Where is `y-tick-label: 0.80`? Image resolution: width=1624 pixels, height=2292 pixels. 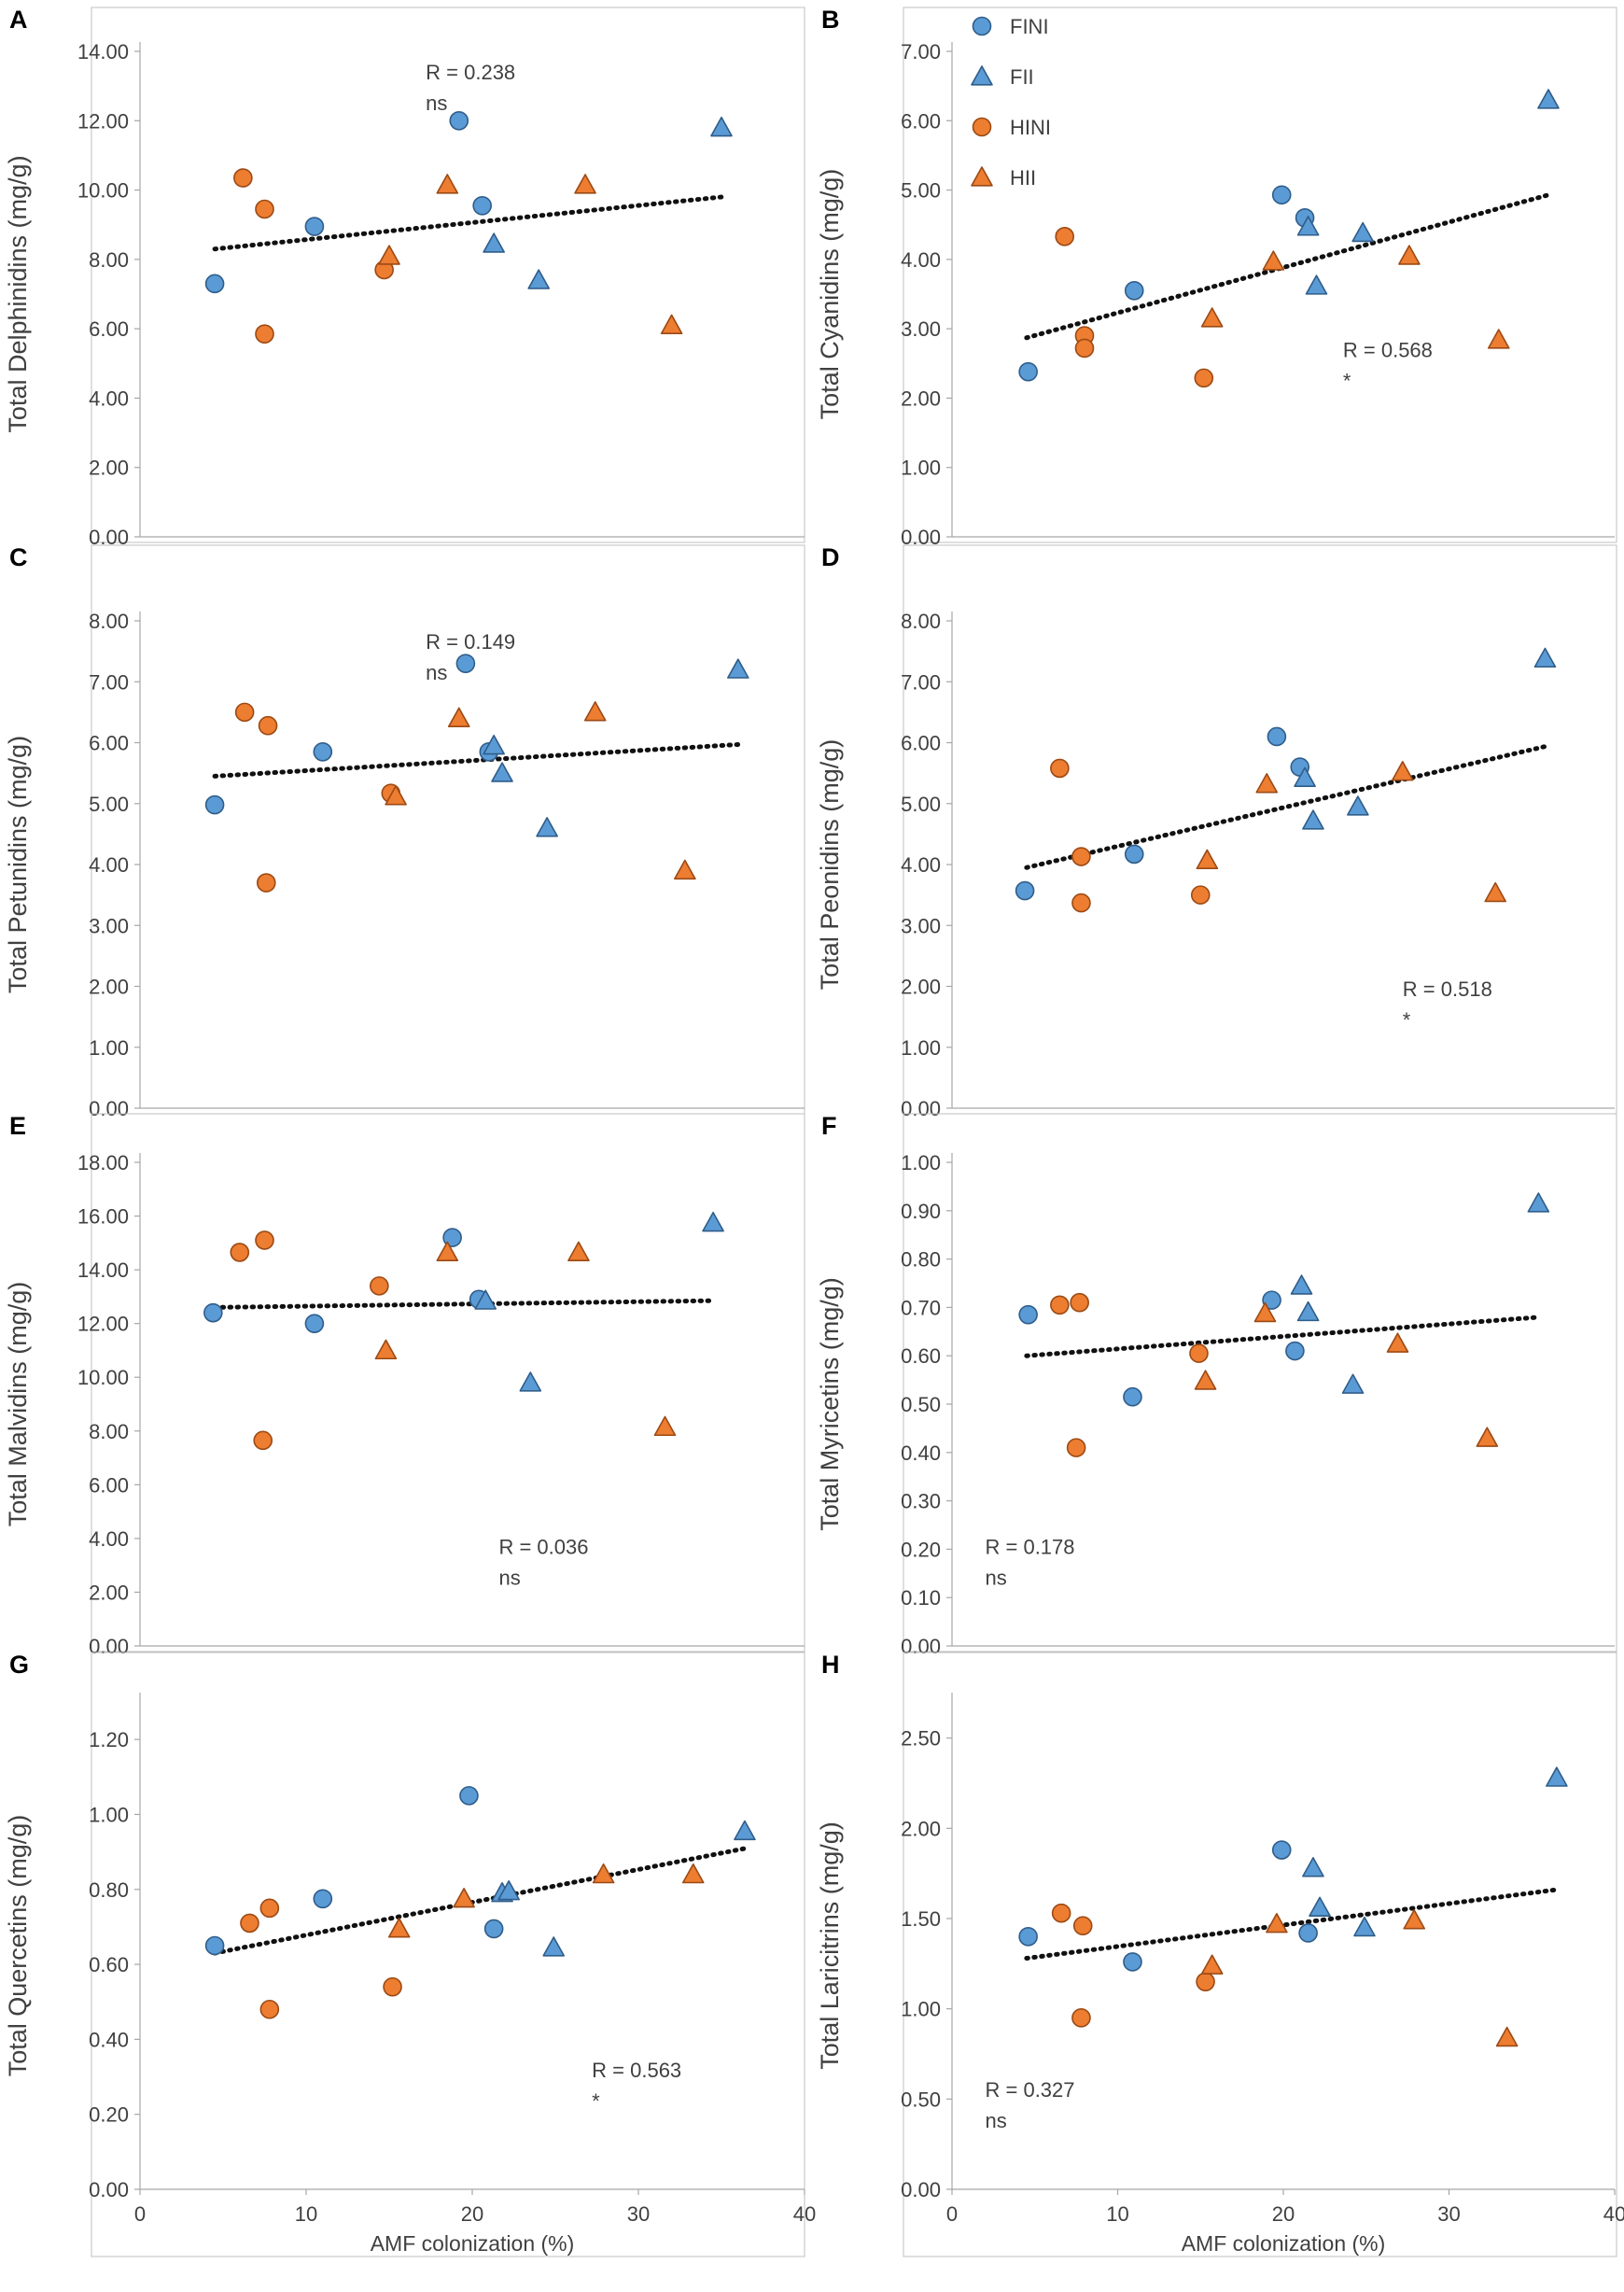 y-tick-label: 0.80 is located at coordinates (921, 1260).